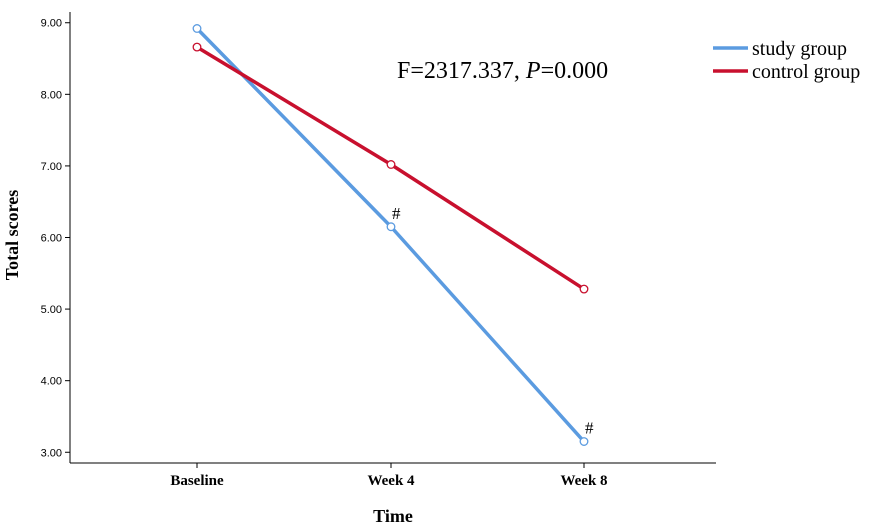 This screenshot has height=527, width=886. I want to click on annotation-suffix: =0.000, so click(575, 71).